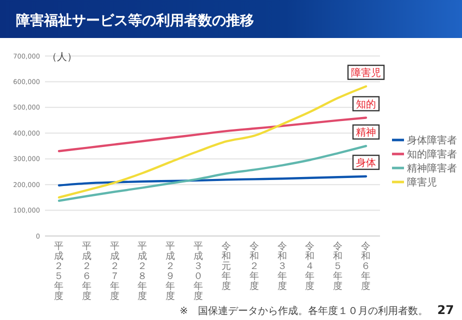  What do you see at coordinates (432, 154) in the screenshot?
I see `legend-label: 知的障害者` at bounding box center [432, 154].